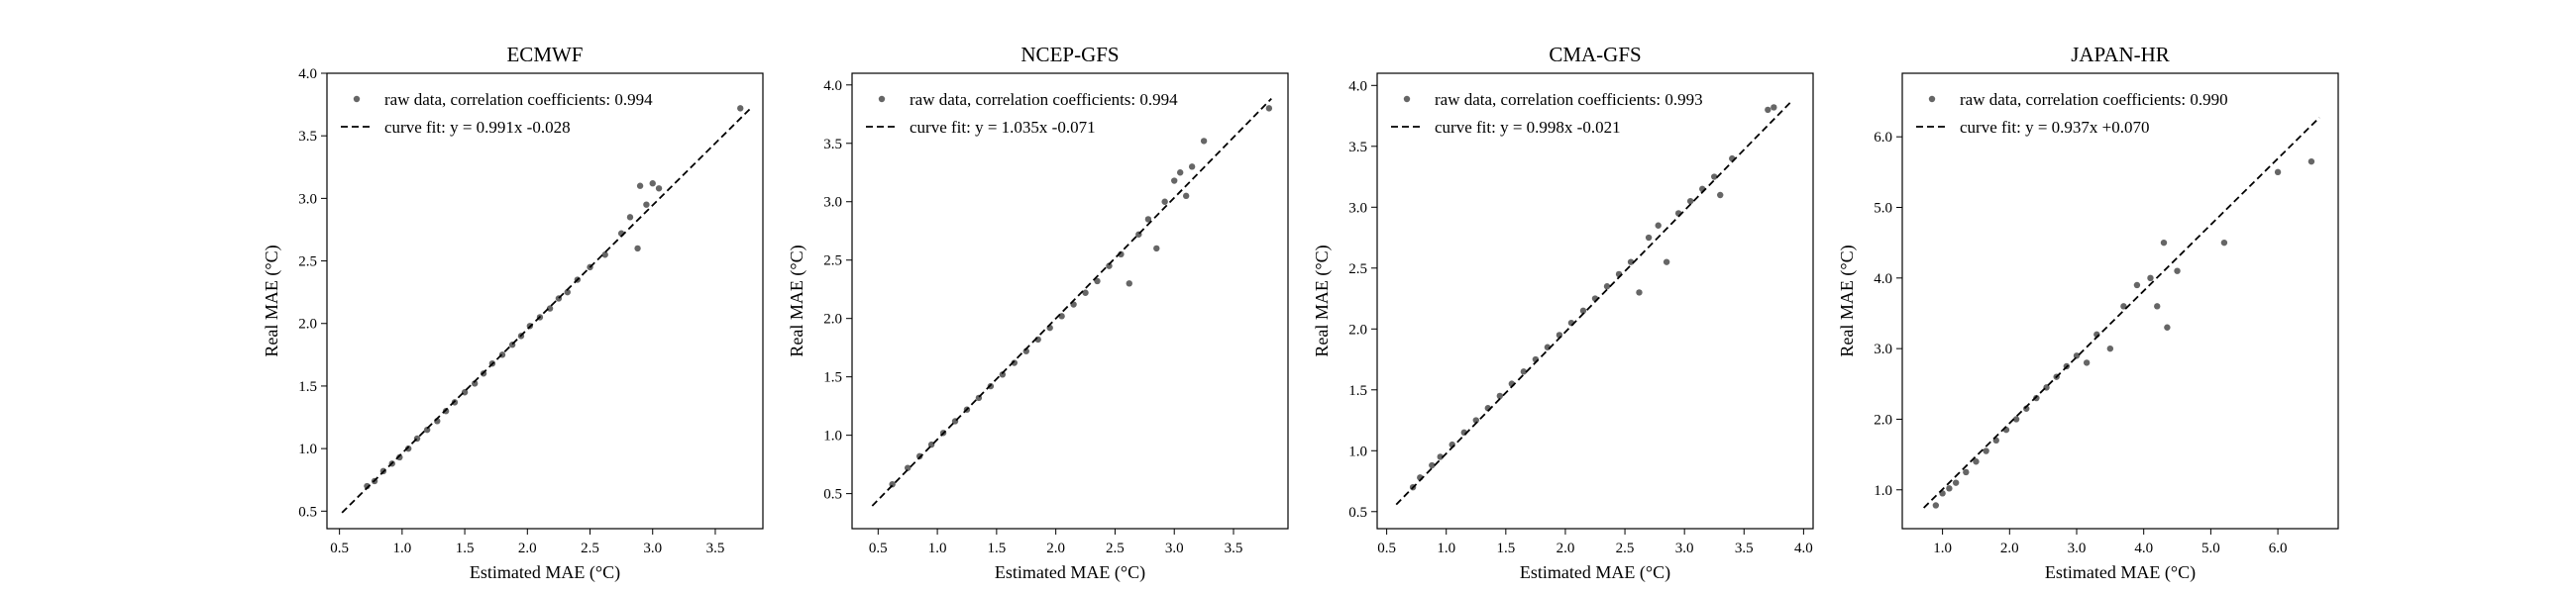 The width and height of the screenshot is (2576, 594). Describe the element at coordinates (478, 128) in the screenshot. I see `legend-label-fit: curve fit: y = 0.991x -0.028` at that location.